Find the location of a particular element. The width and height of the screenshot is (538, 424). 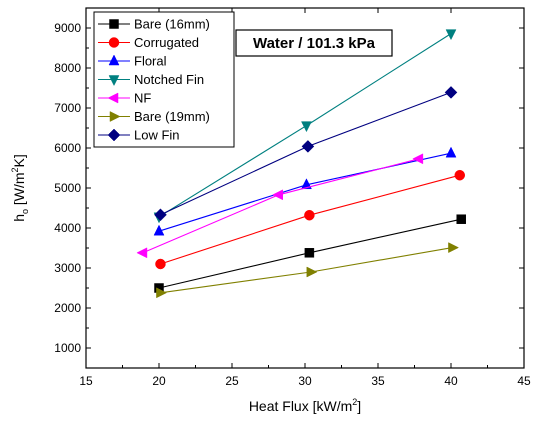

legend-item: Corrugated is located at coordinates (148, 42).